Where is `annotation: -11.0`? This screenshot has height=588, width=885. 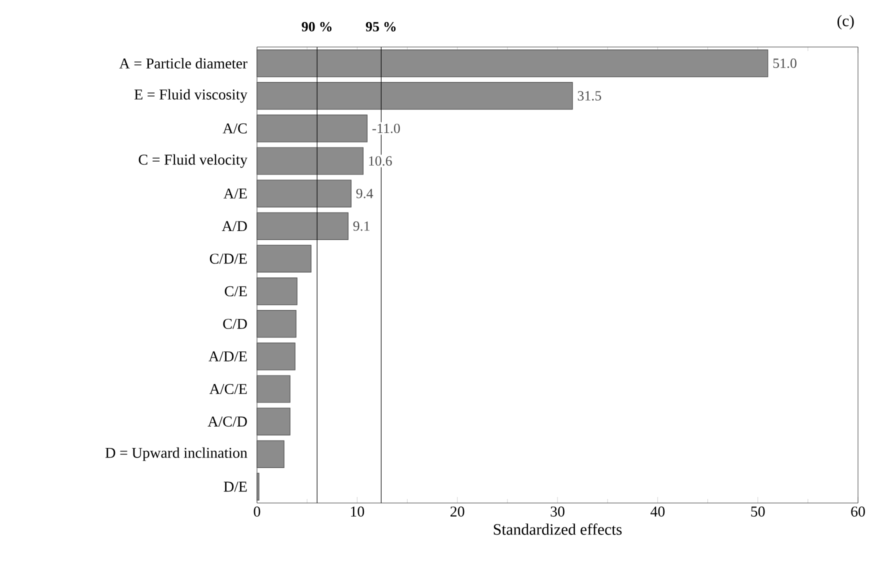
annotation: -11.0 is located at coordinates (386, 129).